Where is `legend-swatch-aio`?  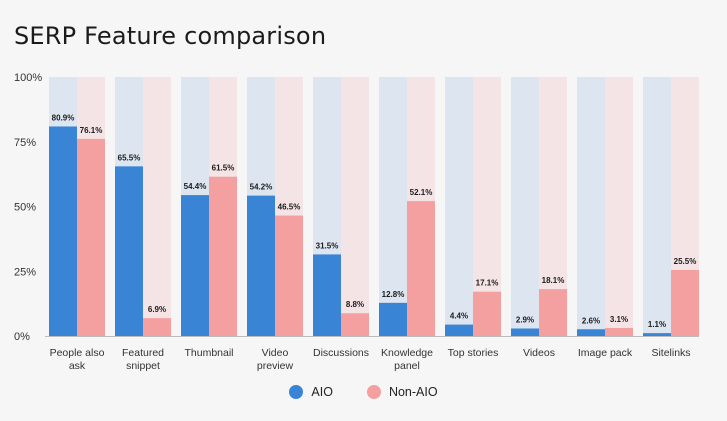
legend-swatch-aio is located at coordinates (296, 392).